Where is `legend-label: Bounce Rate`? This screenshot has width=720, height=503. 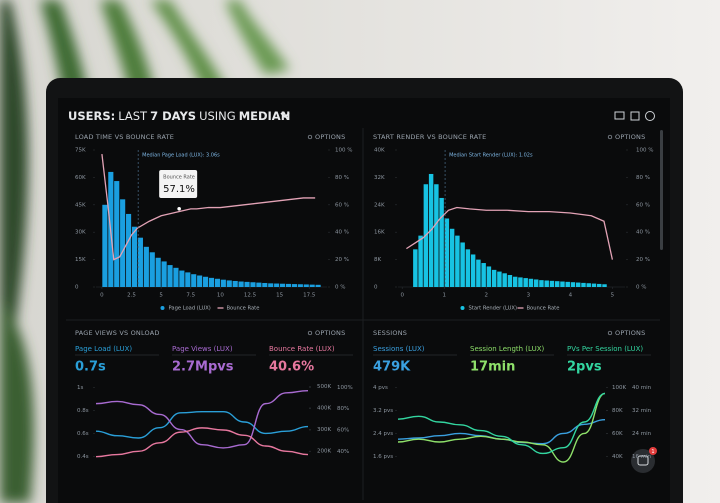 legend-label: Bounce Rate is located at coordinates (543, 309).